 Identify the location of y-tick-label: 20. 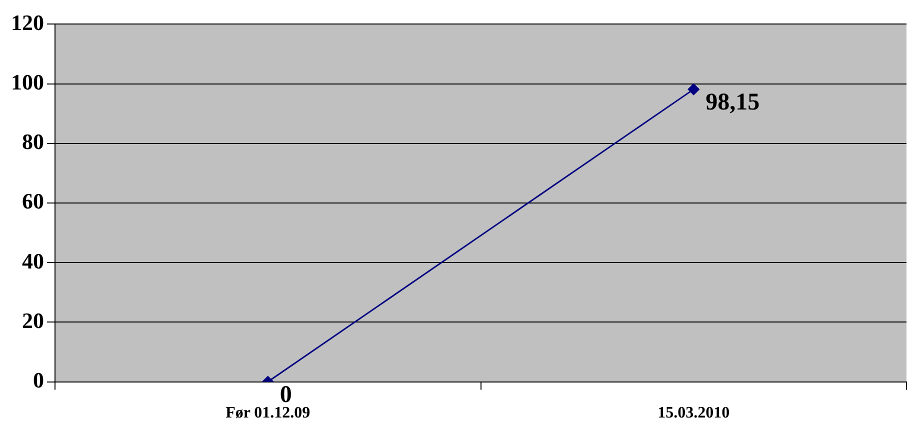
(33, 320).